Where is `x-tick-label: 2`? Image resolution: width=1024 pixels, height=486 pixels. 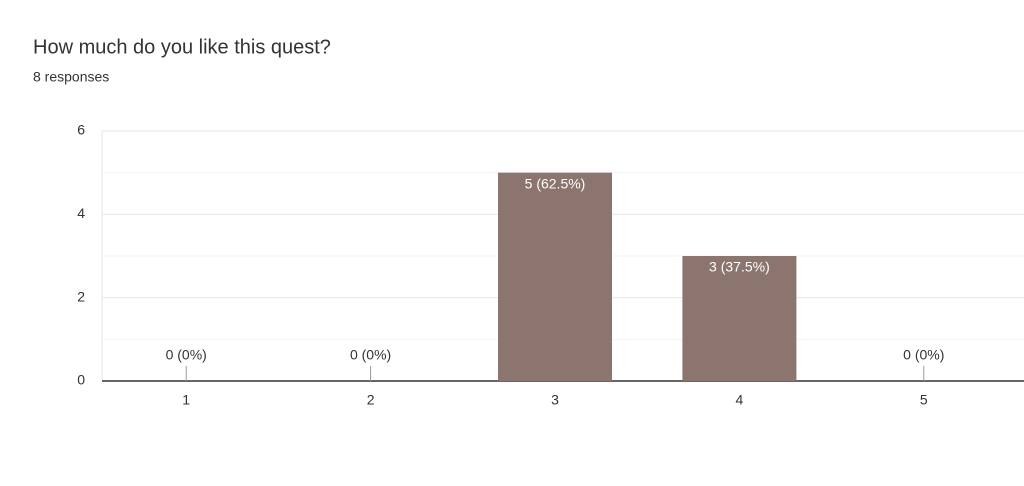
x-tick-label: 2 is located at coordinates (371, 400).